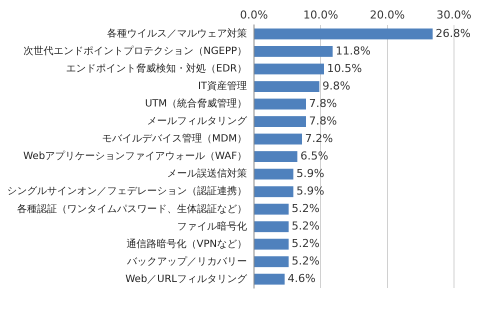  I want to click on y-tick-label: ファイル暗号化, so click(212, 226).